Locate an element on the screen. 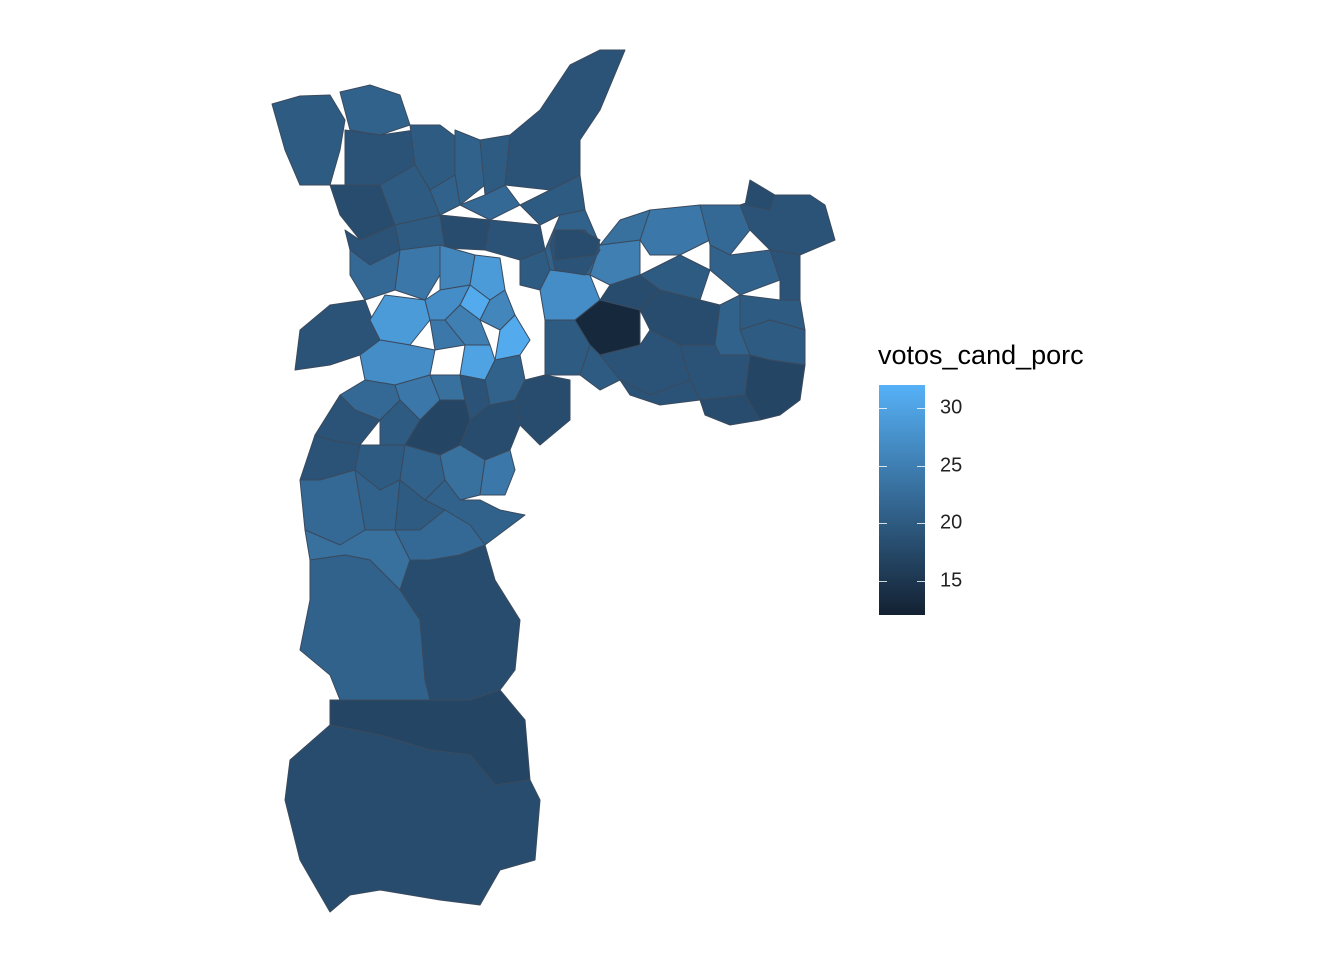 Image resolution: width=1344 pixels, height=960 pixels. legend-tick-label: 15 is located at coordinates (951, 580).